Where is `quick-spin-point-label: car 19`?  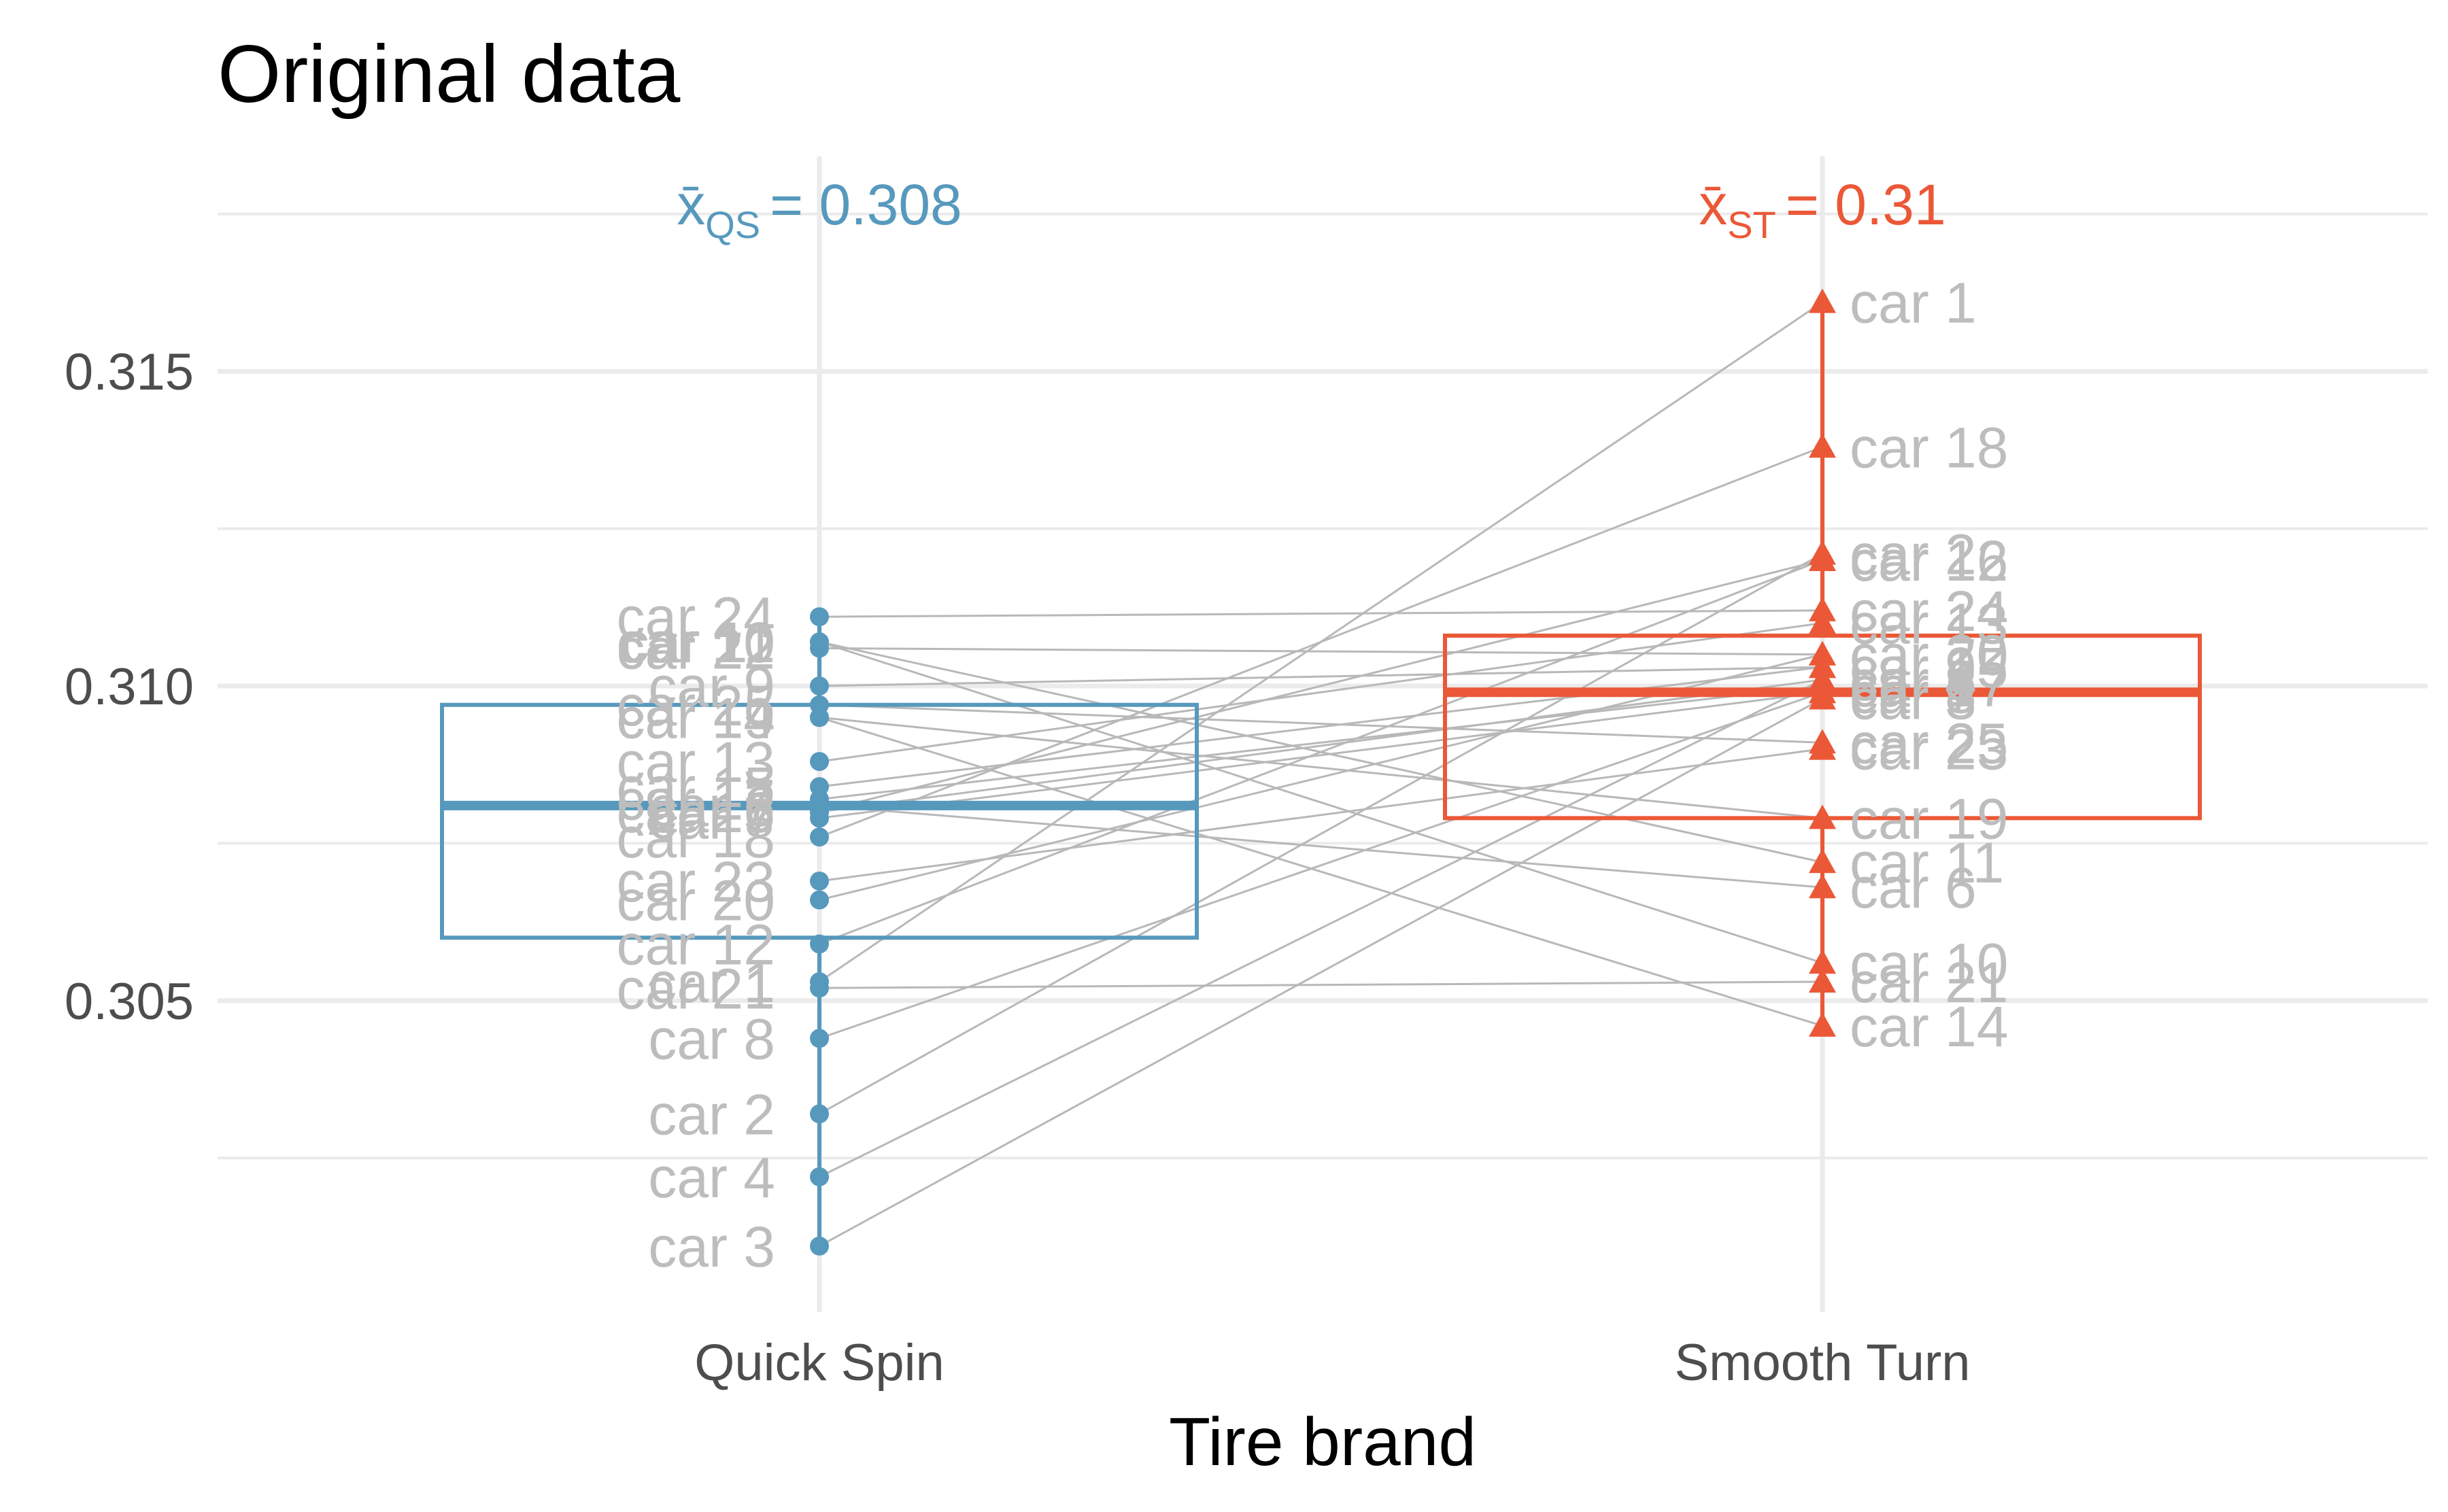 quick-spin-point-label: car 19 is located at coordinates (696, 718).